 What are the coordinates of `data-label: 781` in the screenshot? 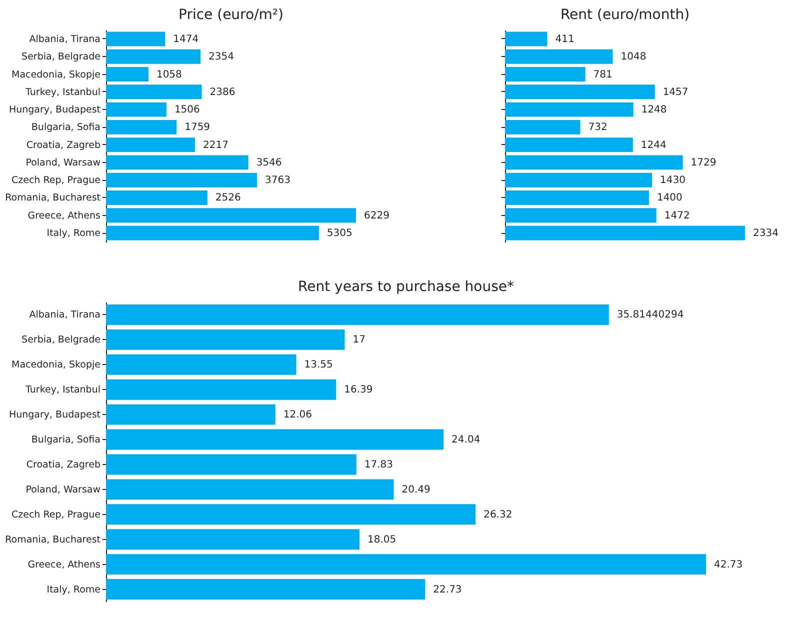 It's located at (602, 74).